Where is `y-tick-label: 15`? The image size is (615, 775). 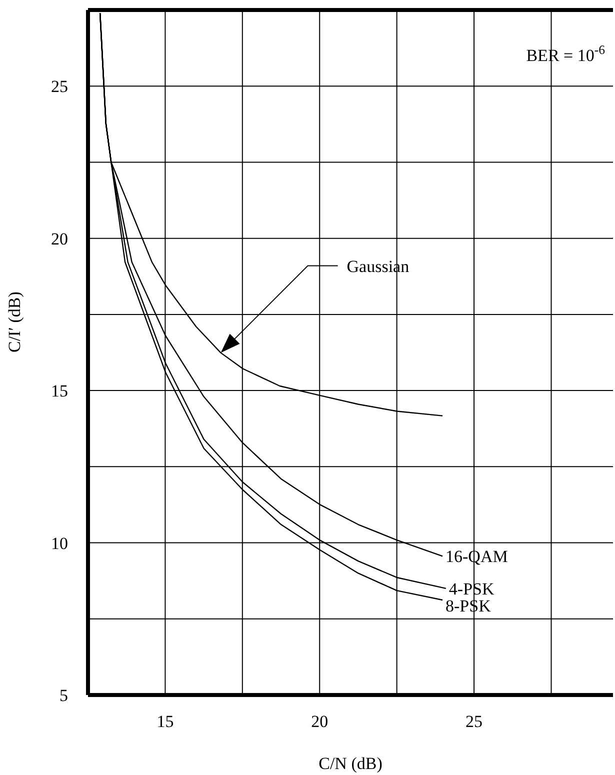 y-tick-label: 15 is located at coordinates (59, 391).